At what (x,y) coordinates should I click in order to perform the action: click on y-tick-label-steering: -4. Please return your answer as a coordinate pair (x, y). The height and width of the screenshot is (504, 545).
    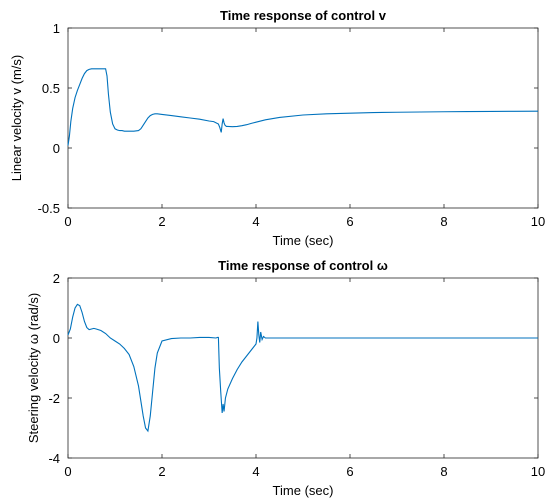
    Looking at the image, I should click on (54, 458).